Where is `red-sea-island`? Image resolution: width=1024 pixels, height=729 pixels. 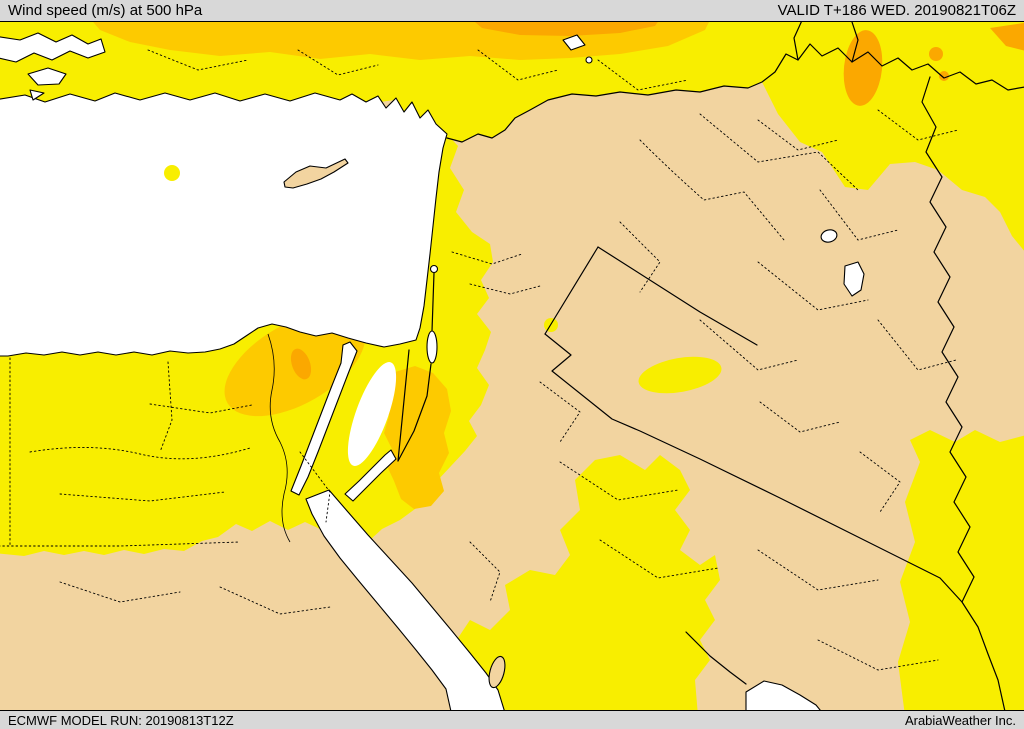 red-sea-island is located at coordinates (497, 672).